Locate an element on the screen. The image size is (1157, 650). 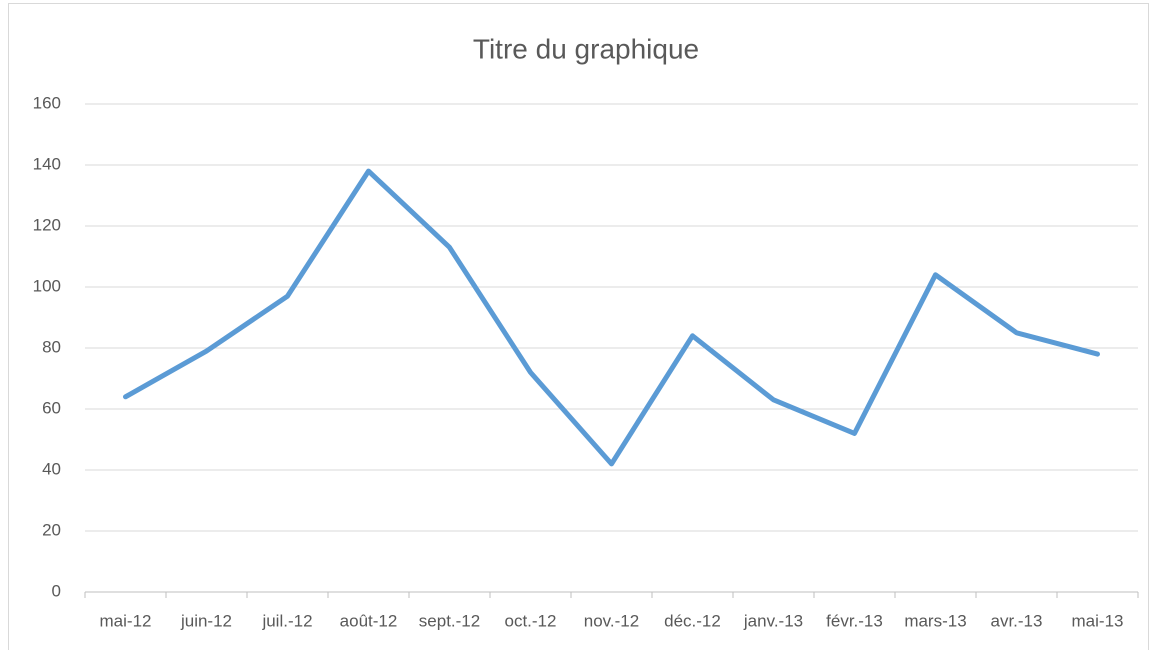
chart-title: Titre du graphique is located at coordinates (586, 48).